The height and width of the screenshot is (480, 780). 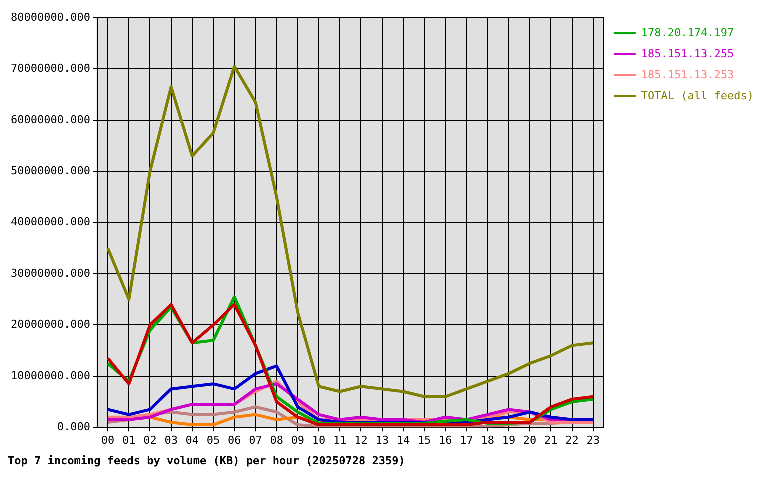 What do you see at coordinates (50, 171) in the screenshot?
I see `y-tick-label: 50000000.000` at bounding box center [50, 171].